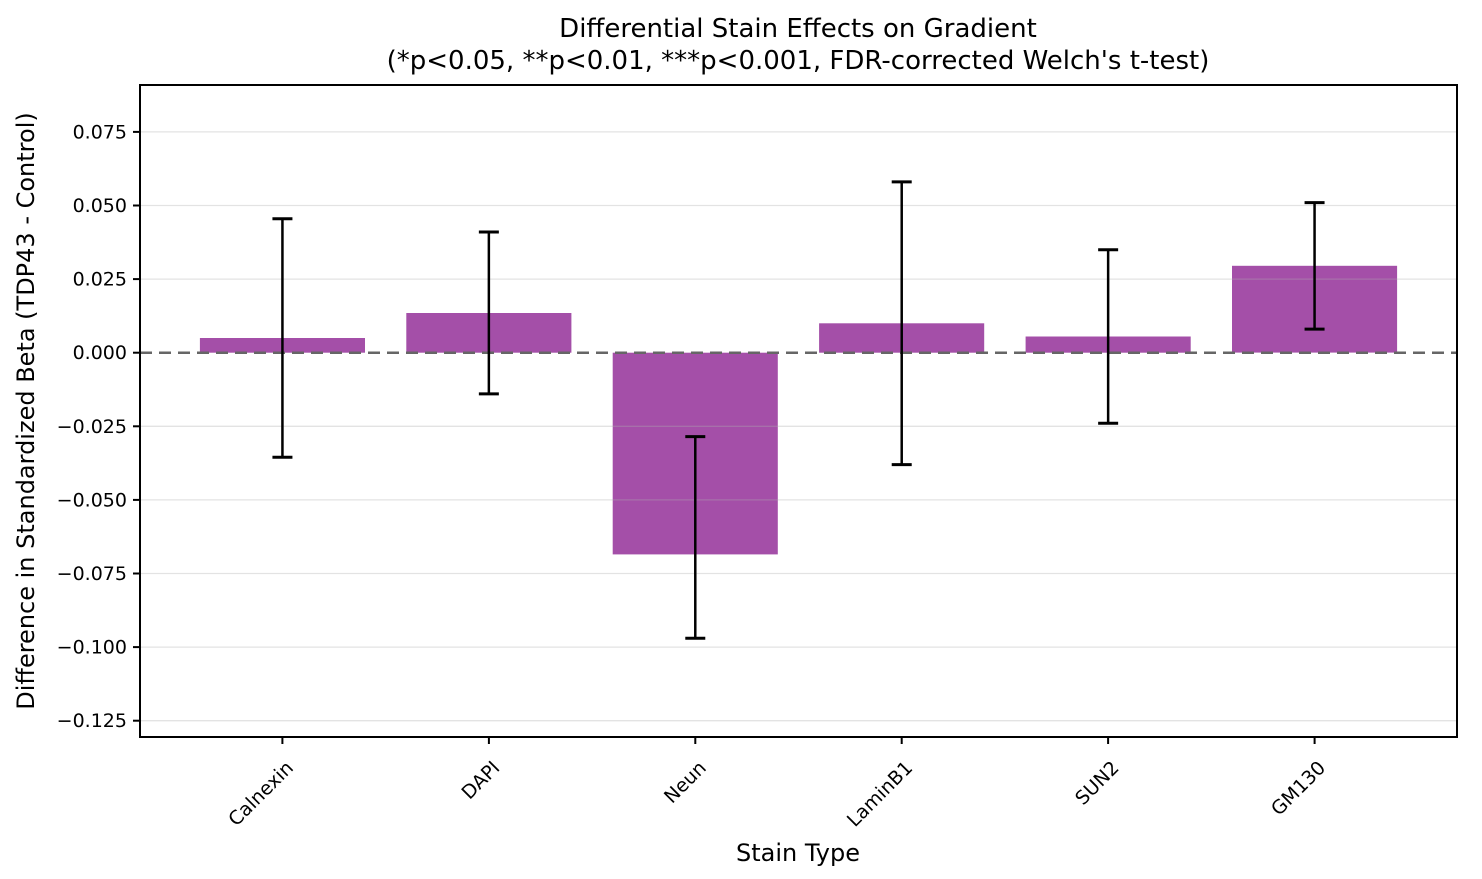 This screenshot has width=1482, height=879. I want to click on y-tick-label: 0.075, so click(100, 132).